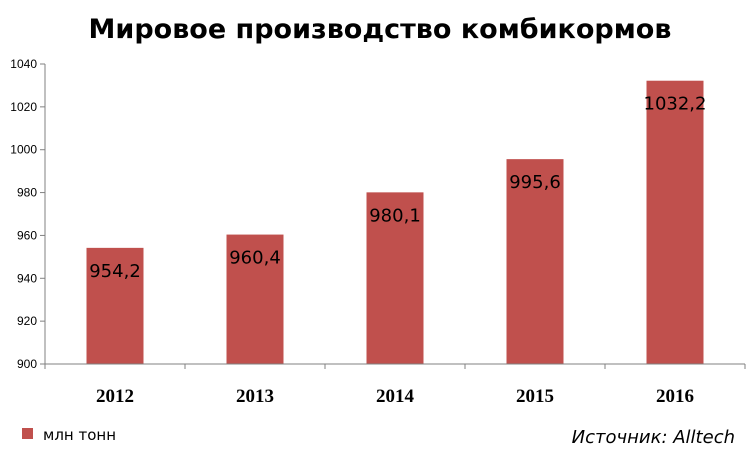  I want to click on y-tick-label: 1040, so click(23, 64).